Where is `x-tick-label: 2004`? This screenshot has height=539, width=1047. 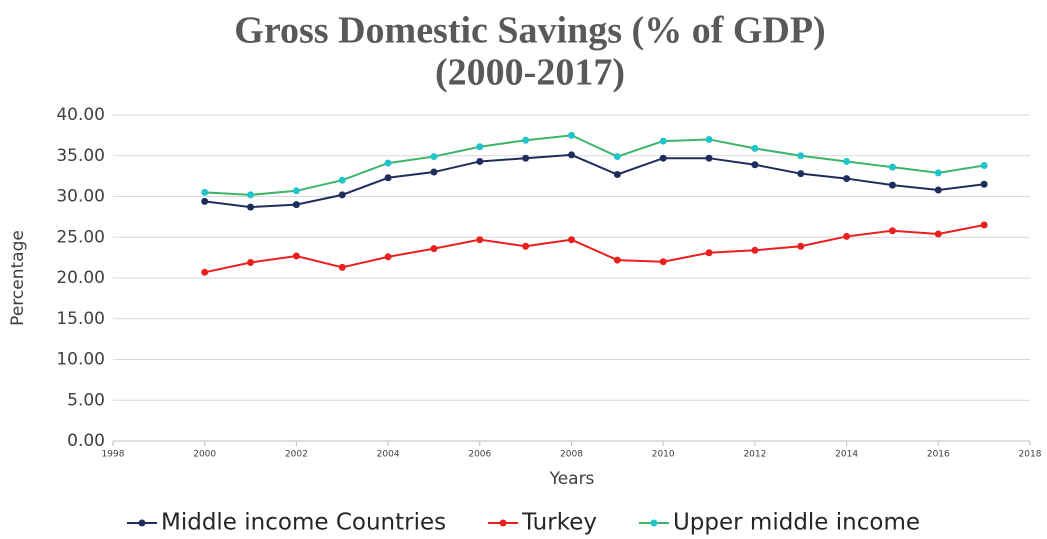 x-tick-label: 2004 is located at coordinates (388, 455).